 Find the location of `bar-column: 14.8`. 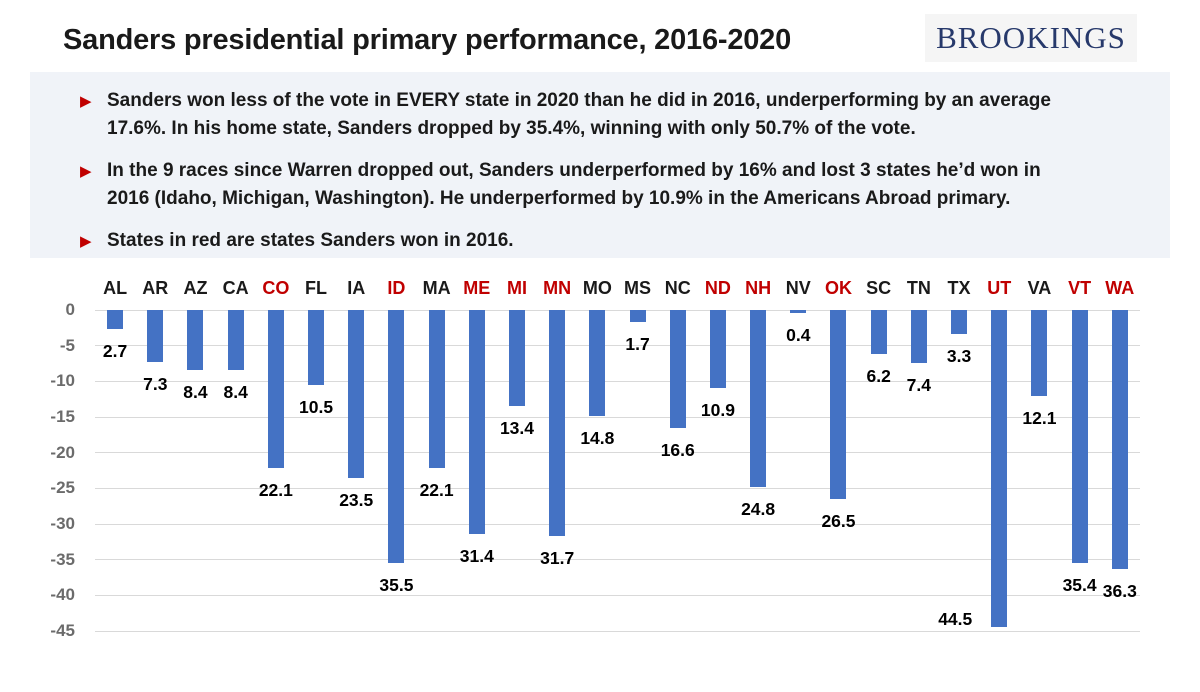

bar-column: 14.8 is located at coordinates (597, 470).